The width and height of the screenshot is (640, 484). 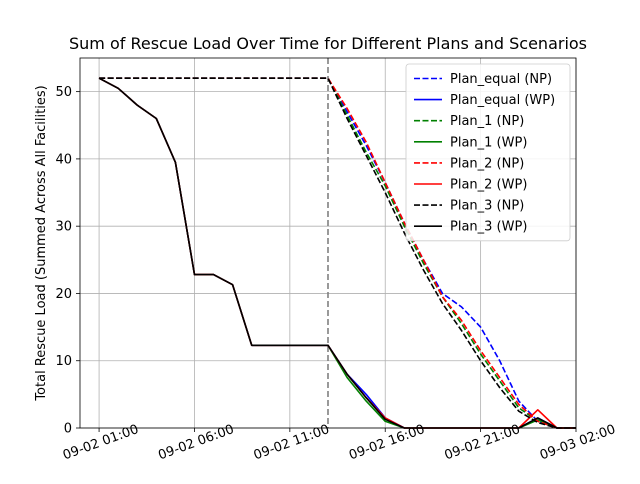 I want to click on y-tick-label-3: 30, so click(x=63, y=227).